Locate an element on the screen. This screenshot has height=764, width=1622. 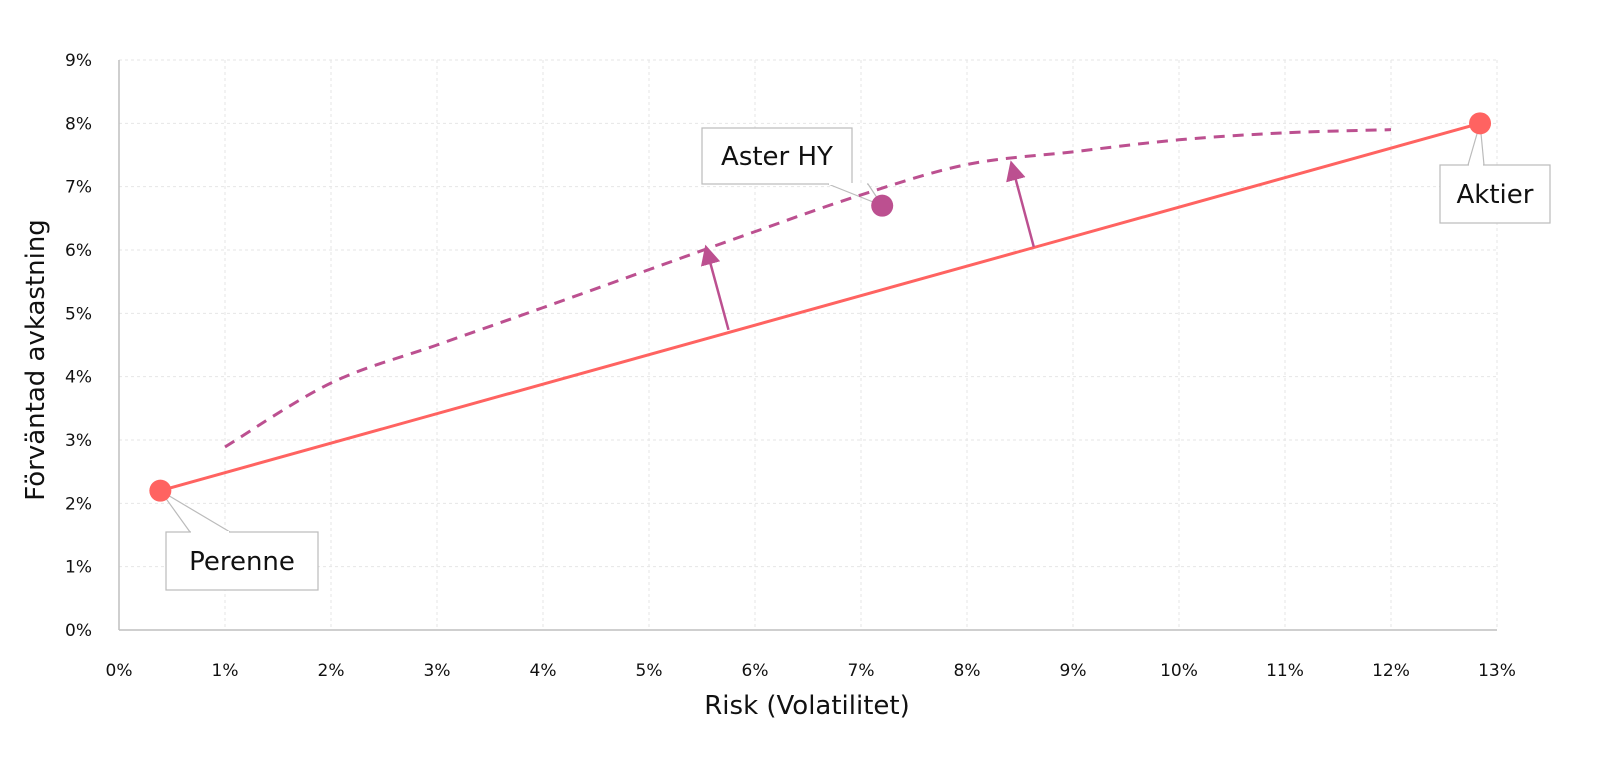
x-tick-label: 1% is located at coordinates (225, 671).